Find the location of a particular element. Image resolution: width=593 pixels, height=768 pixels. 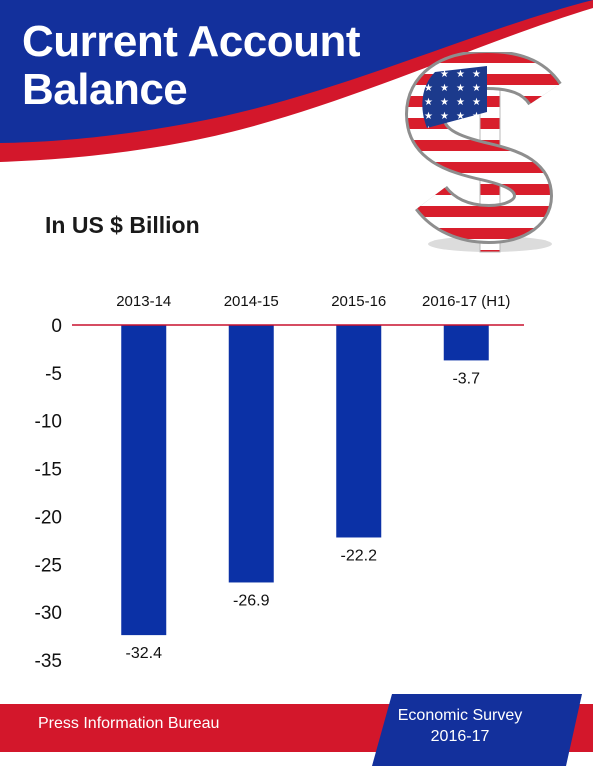

dollar-star-field is located at coordinates (454, 97).